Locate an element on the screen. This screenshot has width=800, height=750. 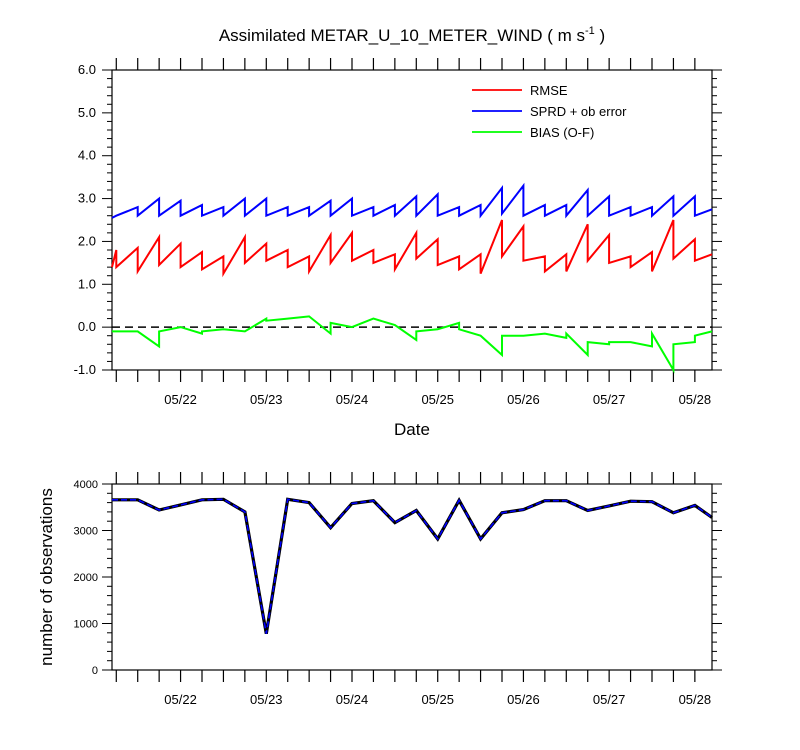
y-tick-label: 1.0 is located at coordinates (87, 283).